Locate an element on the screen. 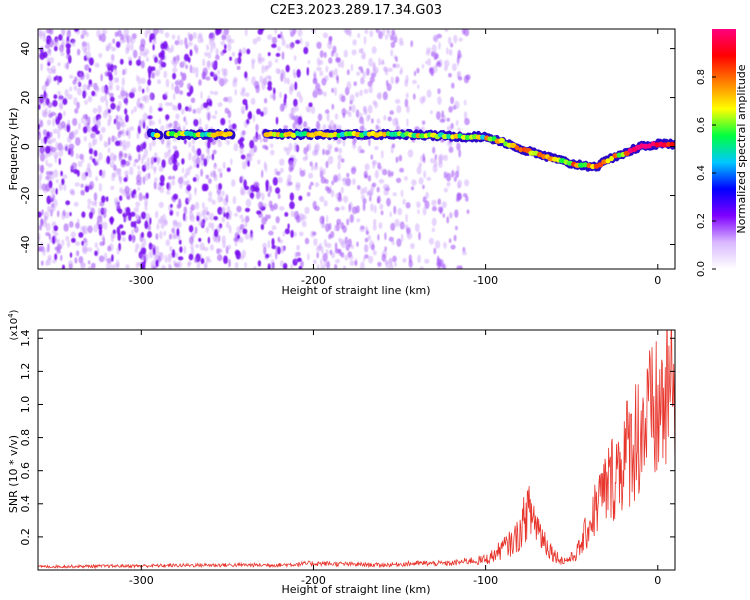  colorbar-label: Normalized spectral amplitude is located at coordinates (741, 148).